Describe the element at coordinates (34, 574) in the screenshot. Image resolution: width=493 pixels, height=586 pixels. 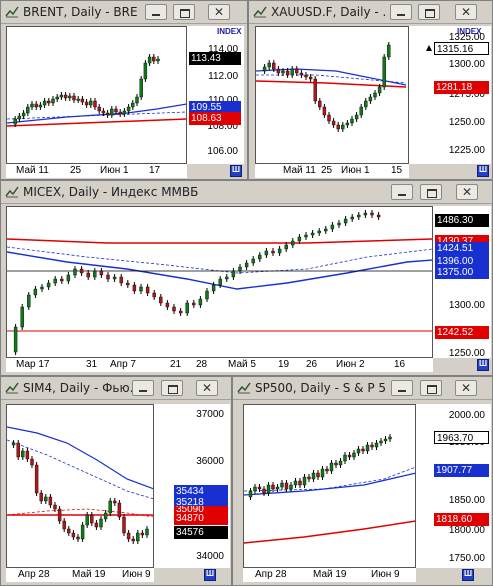
I see `x-label: Апр 28` at that location.